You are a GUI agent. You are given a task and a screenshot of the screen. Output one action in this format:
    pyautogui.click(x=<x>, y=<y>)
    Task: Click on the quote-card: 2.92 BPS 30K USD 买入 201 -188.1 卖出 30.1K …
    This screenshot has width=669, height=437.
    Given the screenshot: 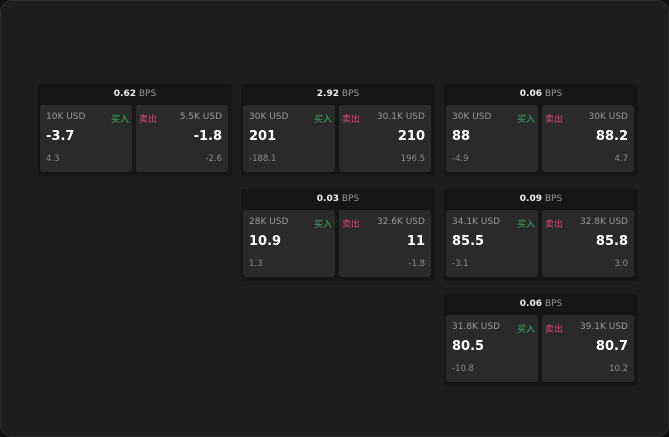 What is the action you would take?
    pyautogui.click(x=338, y=130)
    